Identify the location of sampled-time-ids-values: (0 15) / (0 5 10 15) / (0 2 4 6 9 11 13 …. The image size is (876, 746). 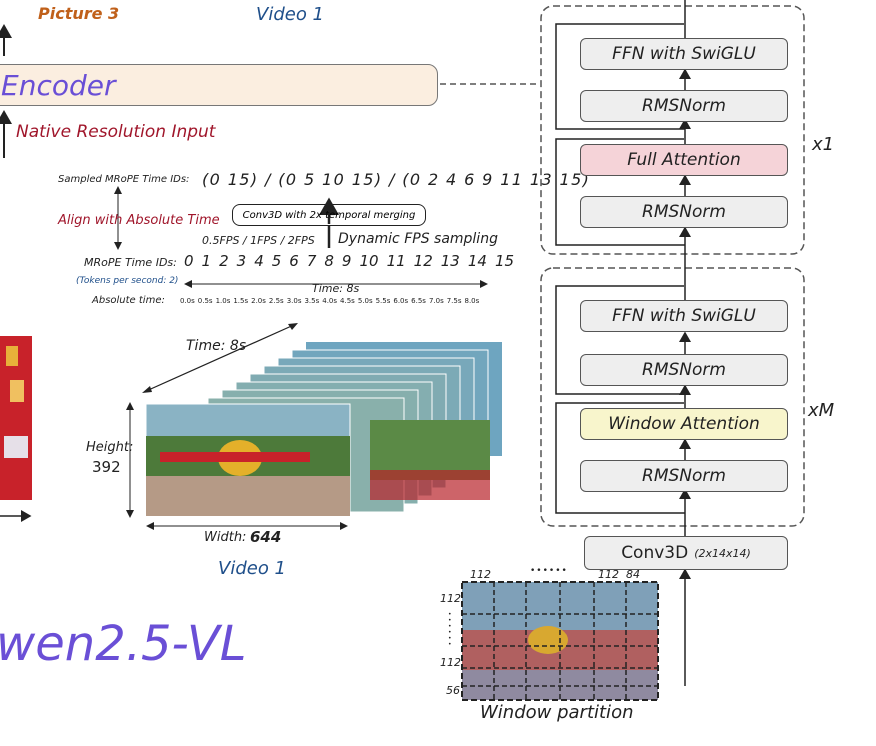
(396, 179).